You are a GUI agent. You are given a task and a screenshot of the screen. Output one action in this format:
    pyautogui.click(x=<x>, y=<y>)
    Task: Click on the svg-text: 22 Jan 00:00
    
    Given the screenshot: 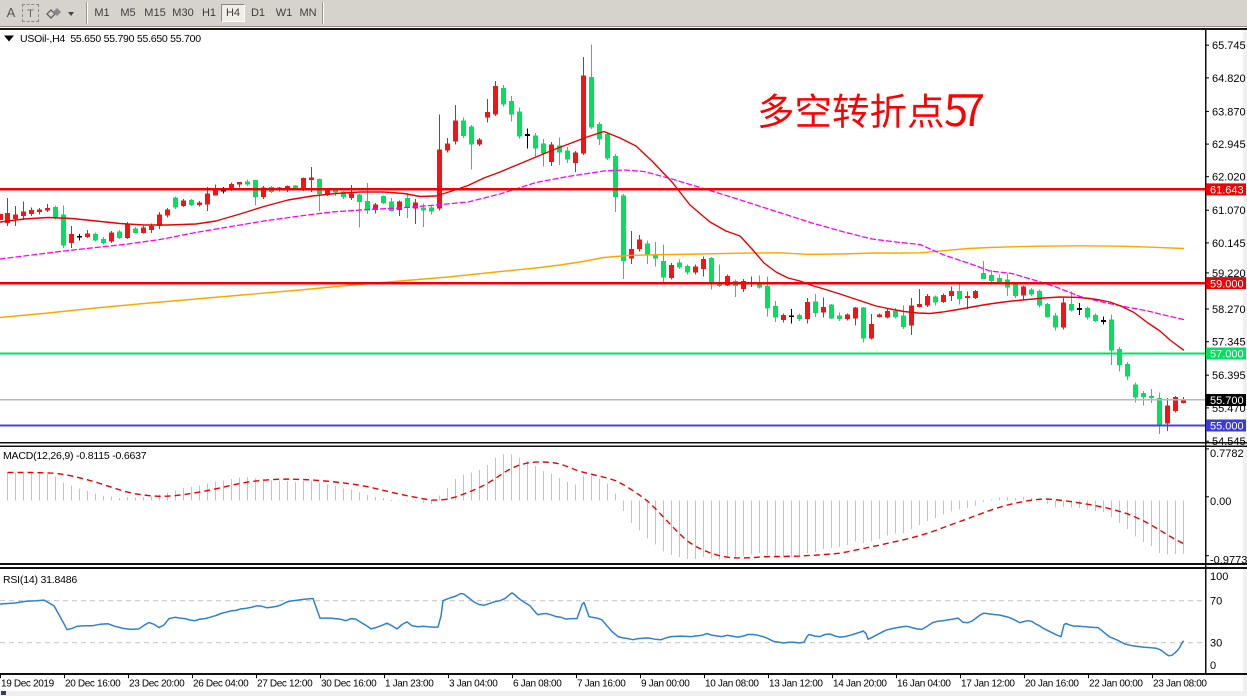 What is the action you would take?
    pyautogui.click(x=1116, y=683)
    